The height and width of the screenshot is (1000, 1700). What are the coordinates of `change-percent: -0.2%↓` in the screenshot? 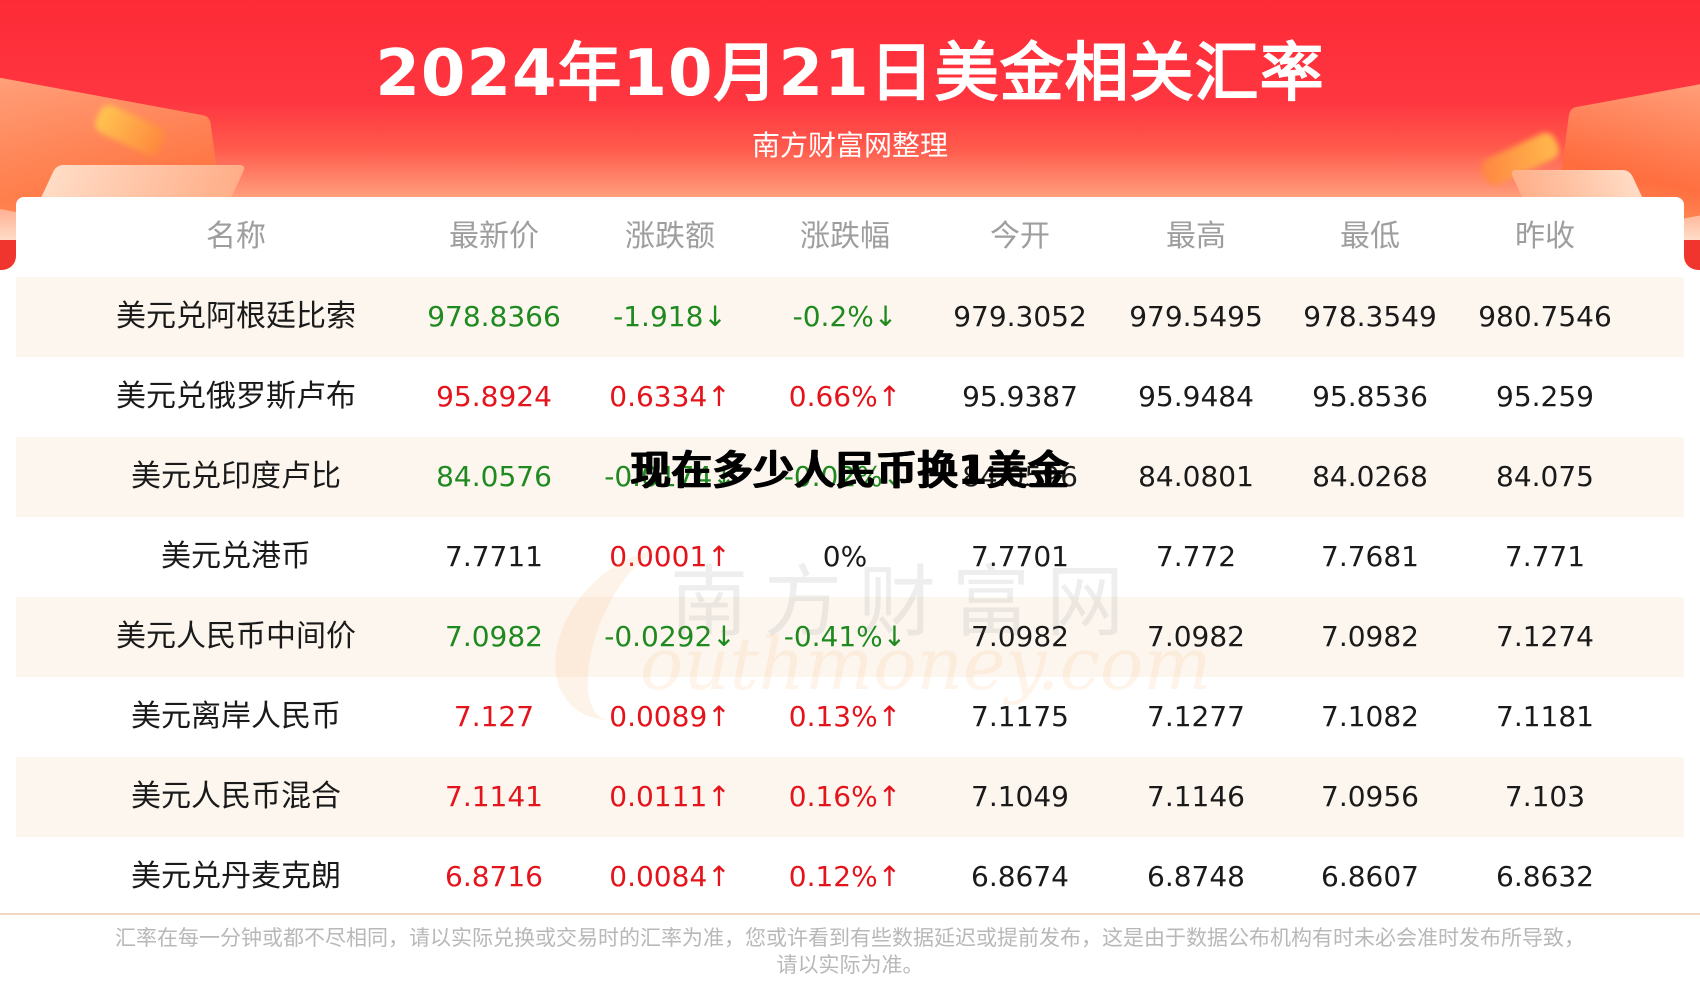 It's located at (845, 316).